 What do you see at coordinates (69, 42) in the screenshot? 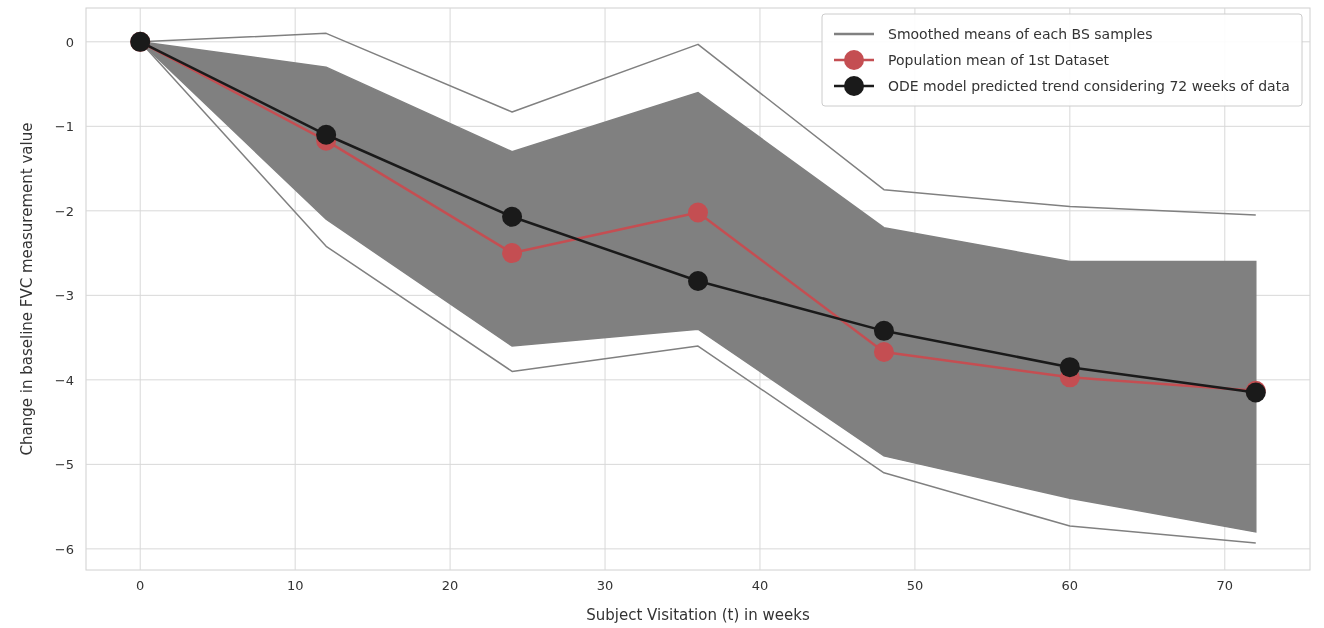
I see `y-tick-label: 0` at bounding box center [69, 42].